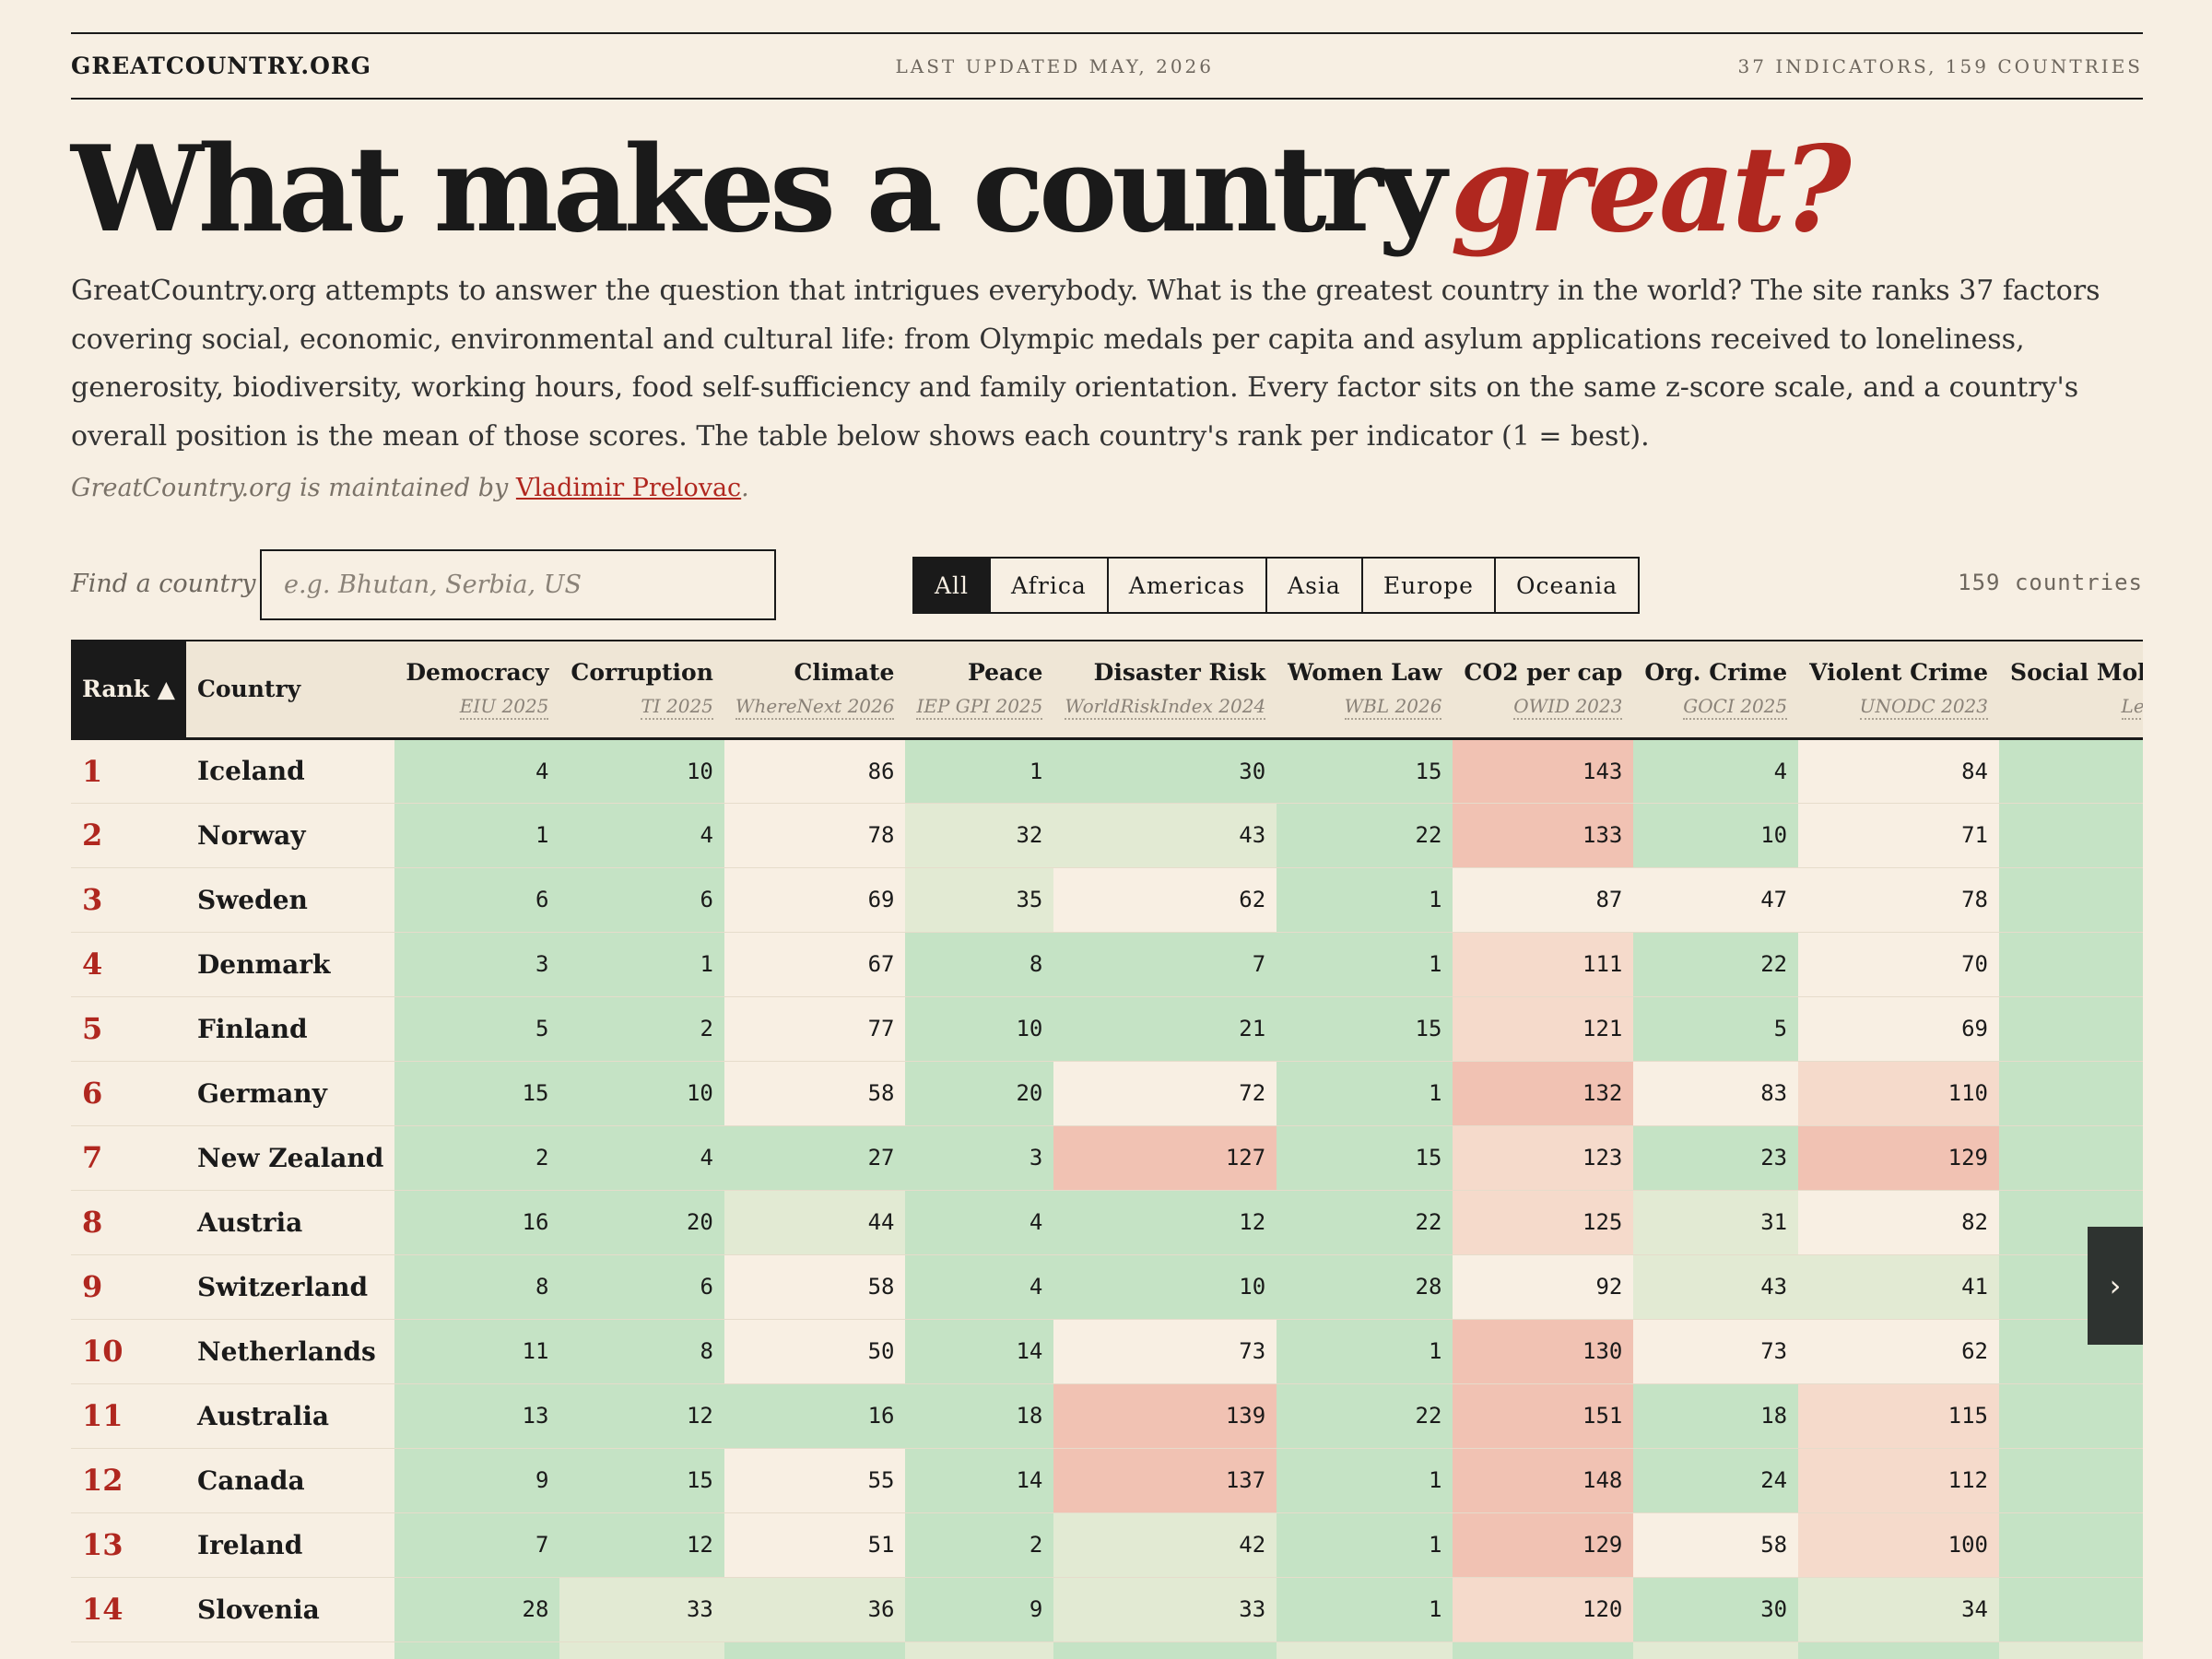 This screenshot has height=1659, width=2212. I want to click on country-cell, so click(290, 1650).